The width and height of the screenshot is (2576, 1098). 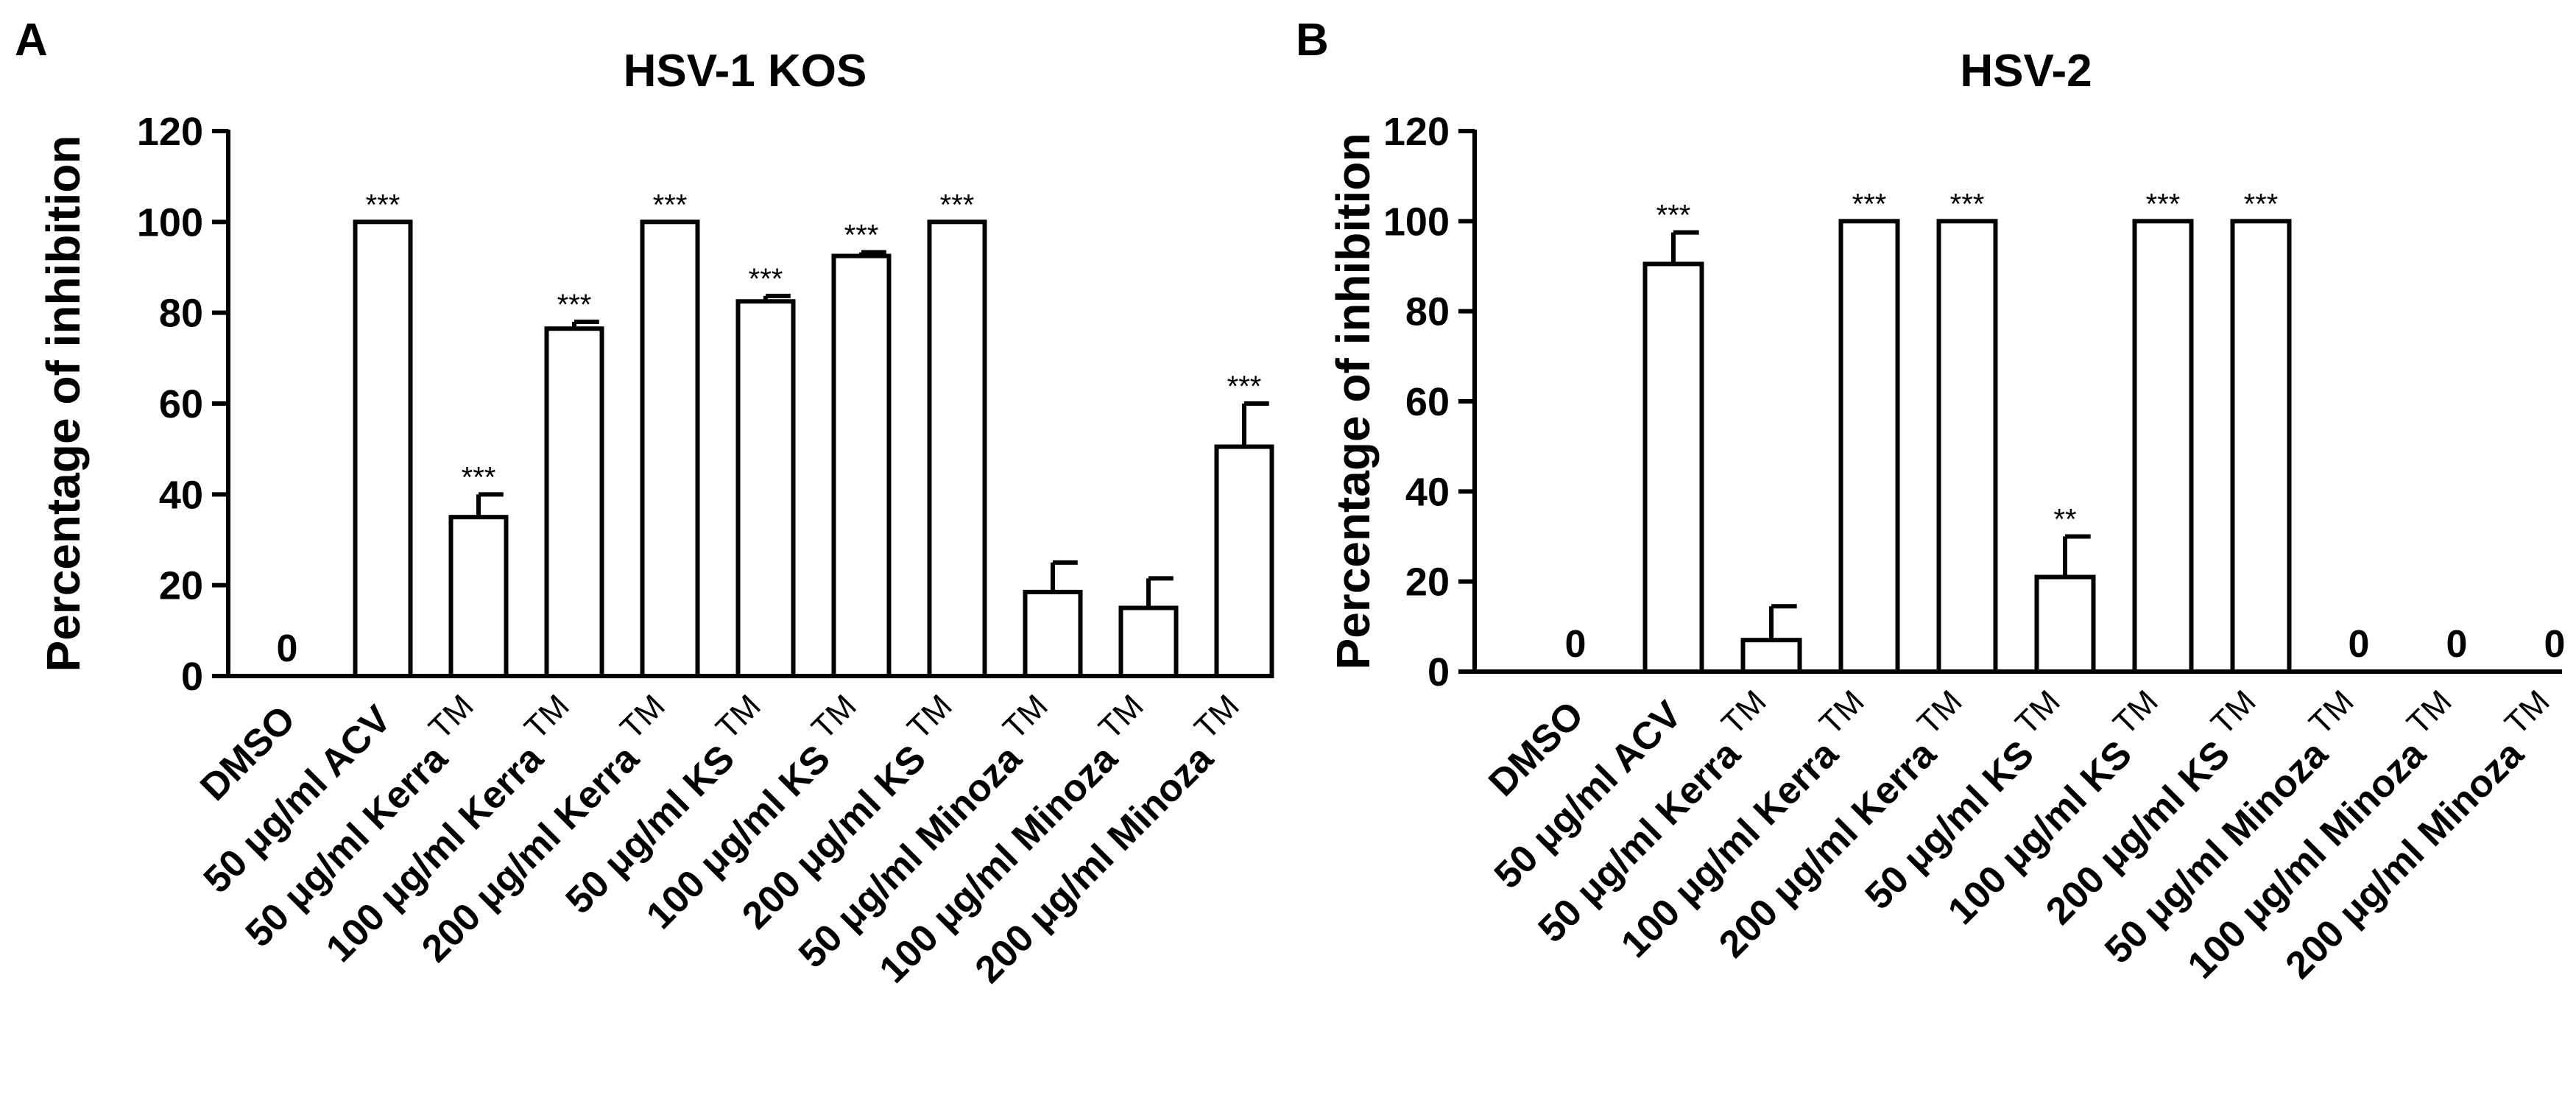 What do you see at coordinates (31, 41) in the screenshot?
I see `panel-letter: A` at bounding box center [31, 41].